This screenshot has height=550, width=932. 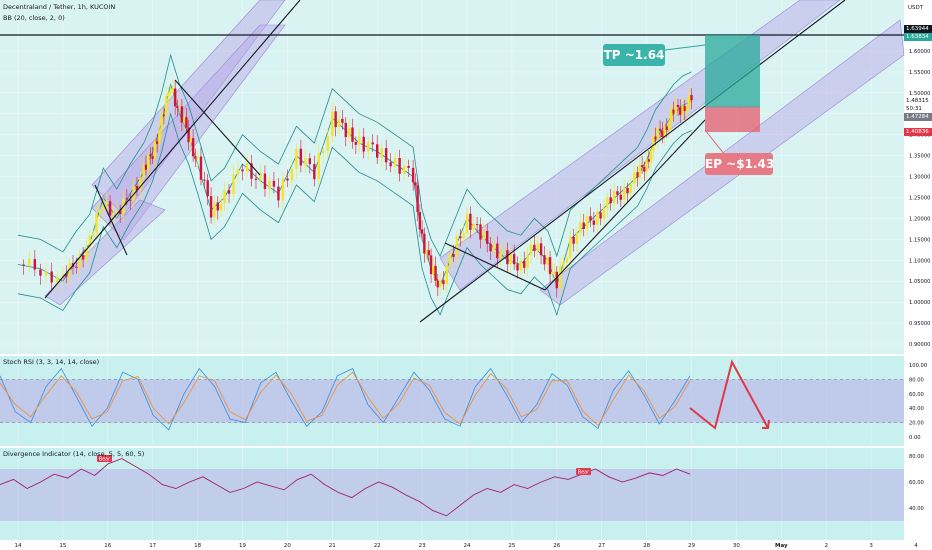 I want to click on channel-upper-left, so click(x=188, y=108).